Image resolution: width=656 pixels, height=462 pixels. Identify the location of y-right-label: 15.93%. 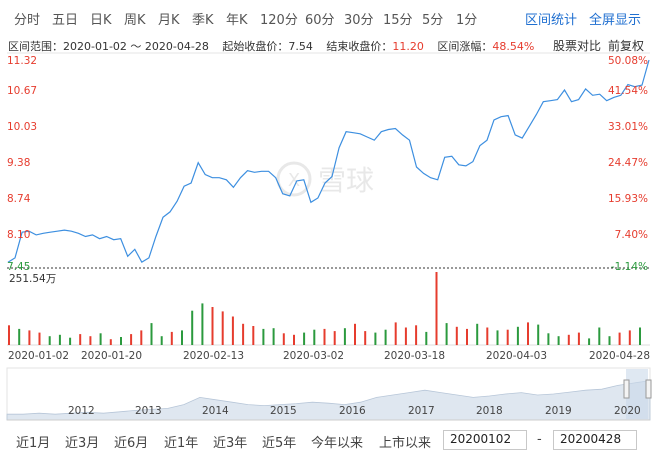
(627, 199).